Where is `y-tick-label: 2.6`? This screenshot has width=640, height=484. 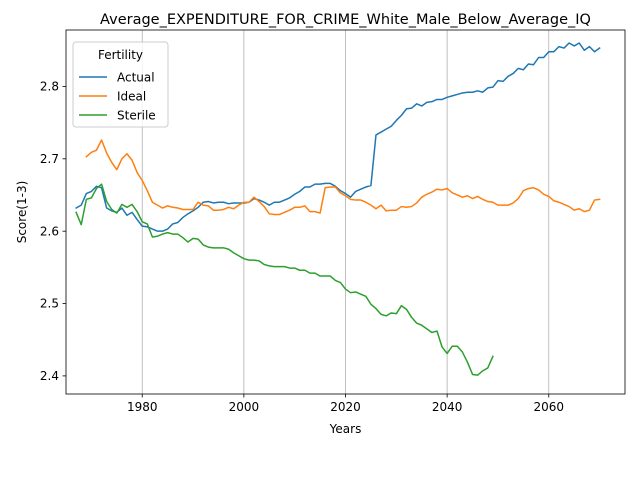
y-tick-label: 2.6 is located at coordinates (49, 231).